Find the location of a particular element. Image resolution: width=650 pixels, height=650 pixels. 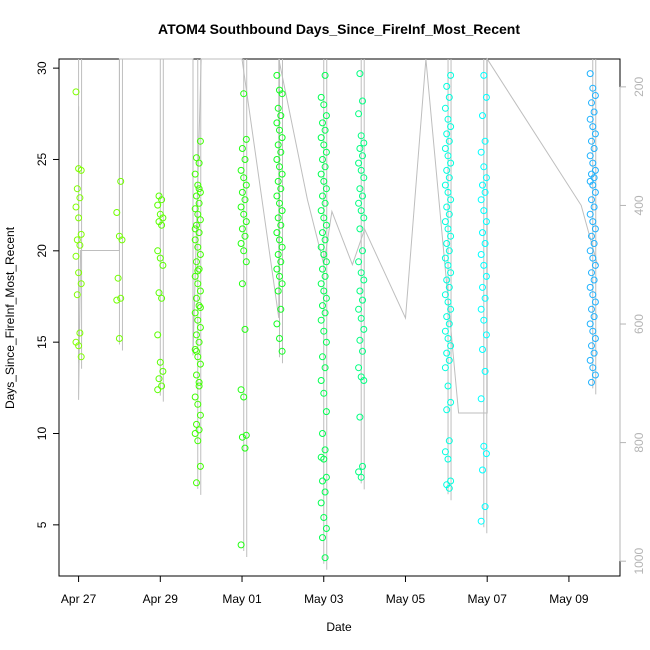

y2-tick-label: 600 is located at coordinates (639, 324).